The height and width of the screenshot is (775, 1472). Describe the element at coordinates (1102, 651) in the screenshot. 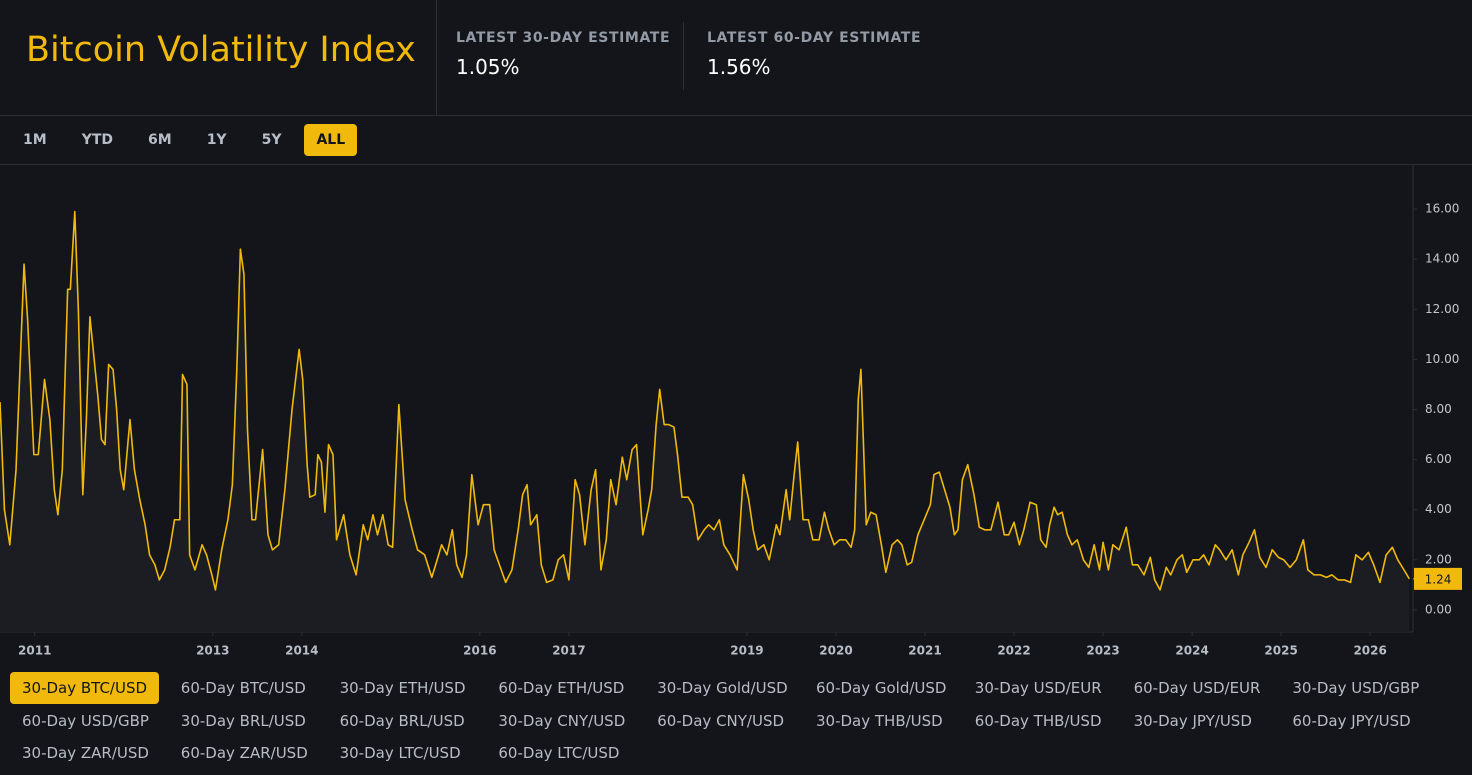

I see `x-tick-label: 2023` at that location.